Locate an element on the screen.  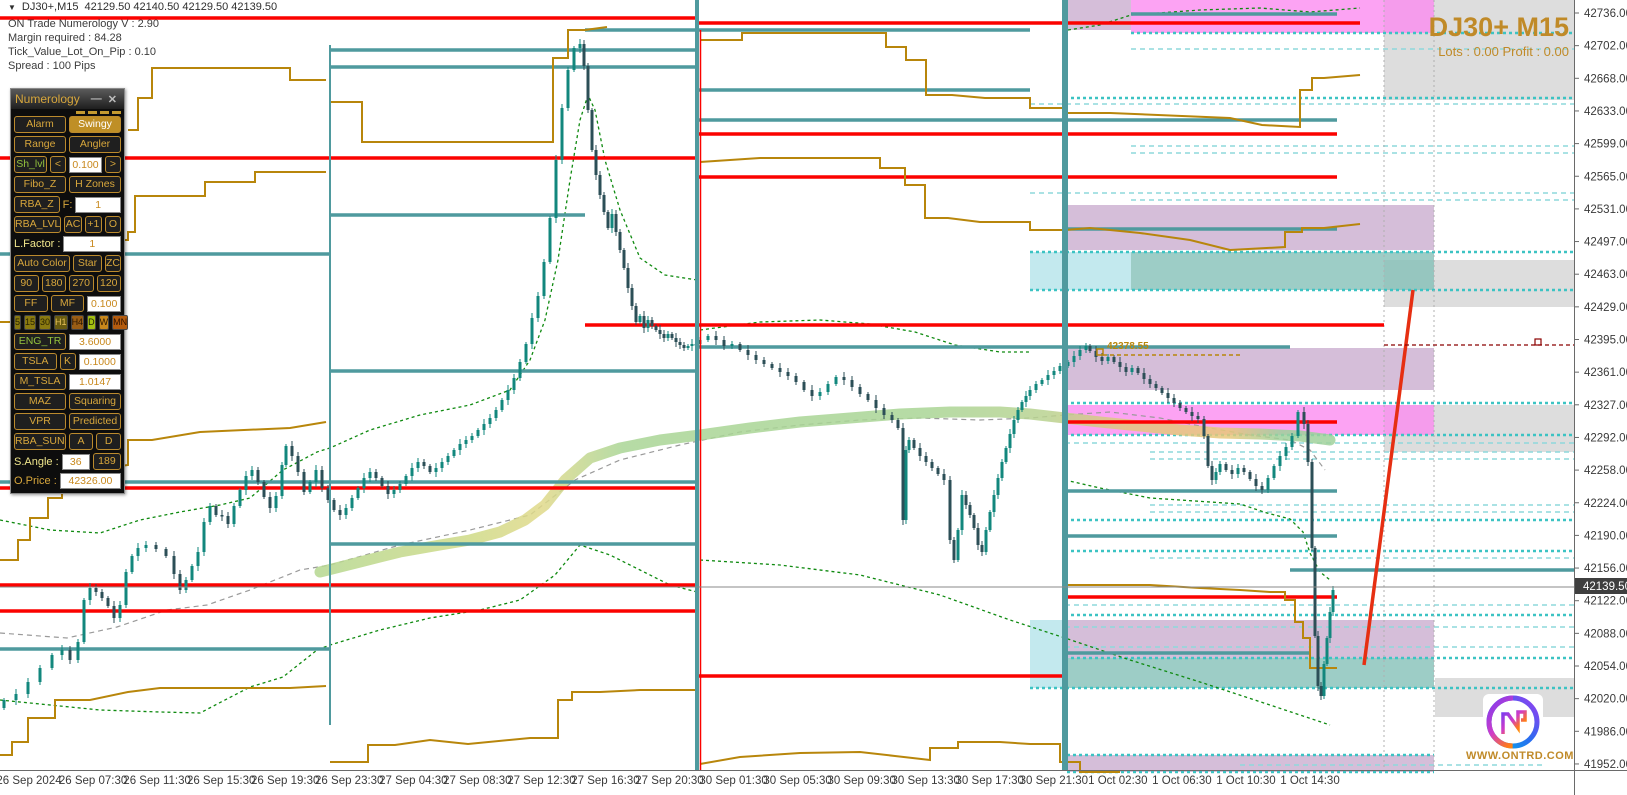
panel-button-sh-lvl: Sh_lvl is located at coordinates (30, 164).